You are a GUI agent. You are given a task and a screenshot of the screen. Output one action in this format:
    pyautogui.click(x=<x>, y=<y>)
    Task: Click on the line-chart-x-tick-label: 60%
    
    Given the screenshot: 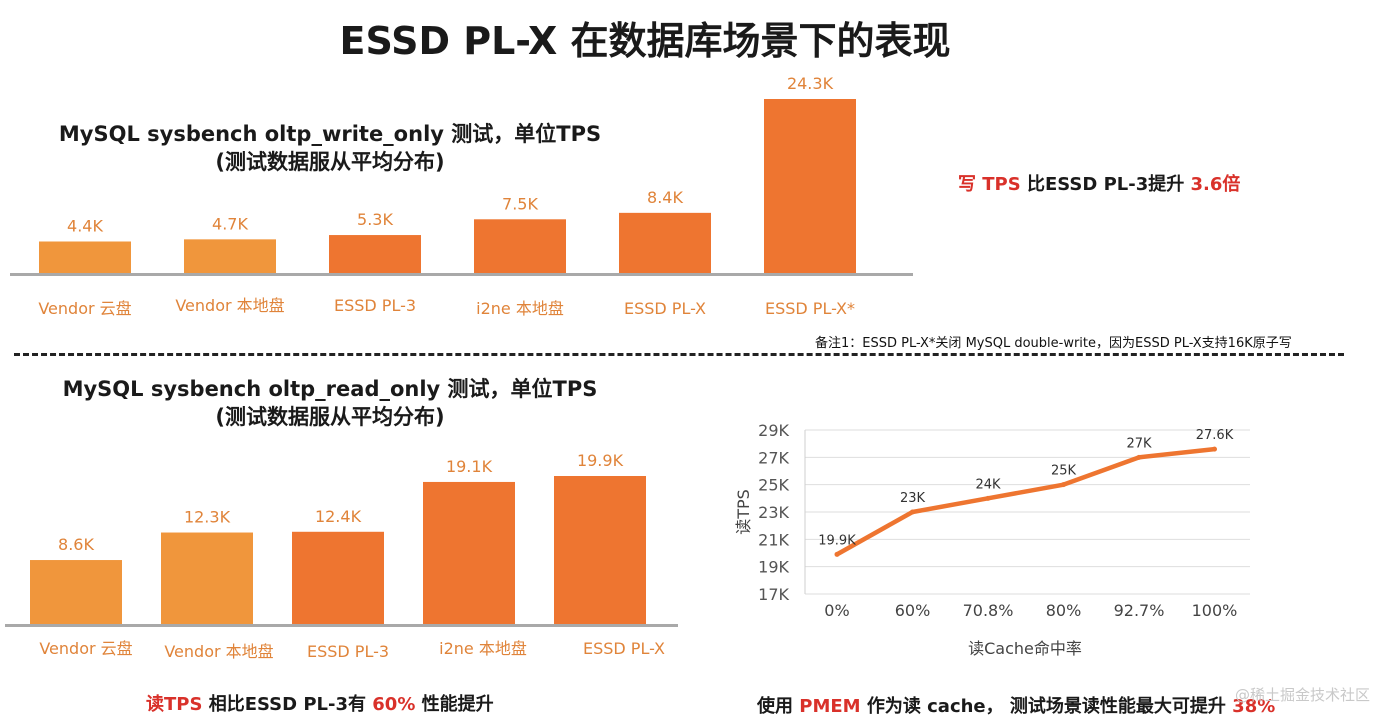 What is the action you would take?
    pyautogui.click(x=913, y=610)
    